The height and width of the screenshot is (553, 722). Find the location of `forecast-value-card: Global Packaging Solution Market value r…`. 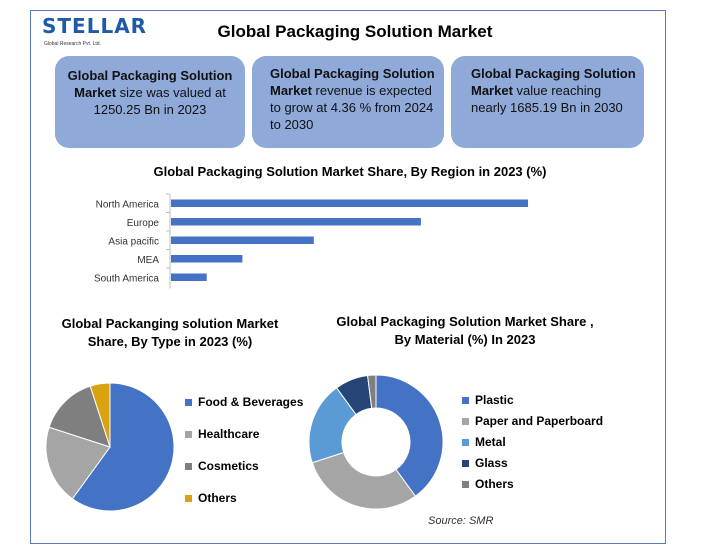

forecast-value-card: Global Packaging Solution Market value r… is located at coordinates (547, 102).